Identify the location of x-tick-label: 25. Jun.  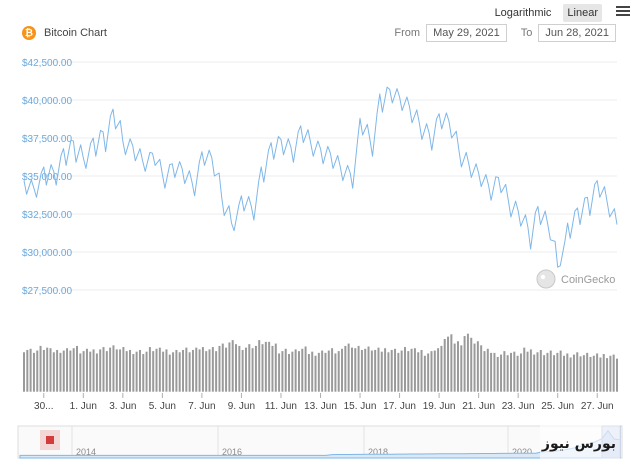
(557, 406).